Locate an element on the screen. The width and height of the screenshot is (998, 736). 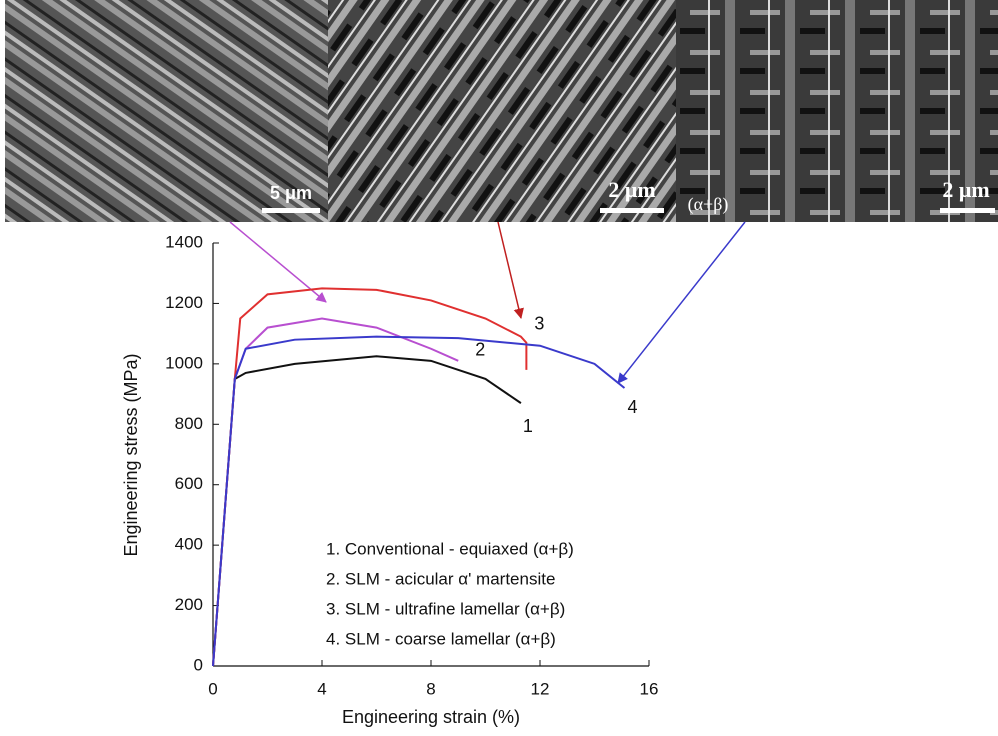
curve-label: 4 is located at coordinates (632, 407).